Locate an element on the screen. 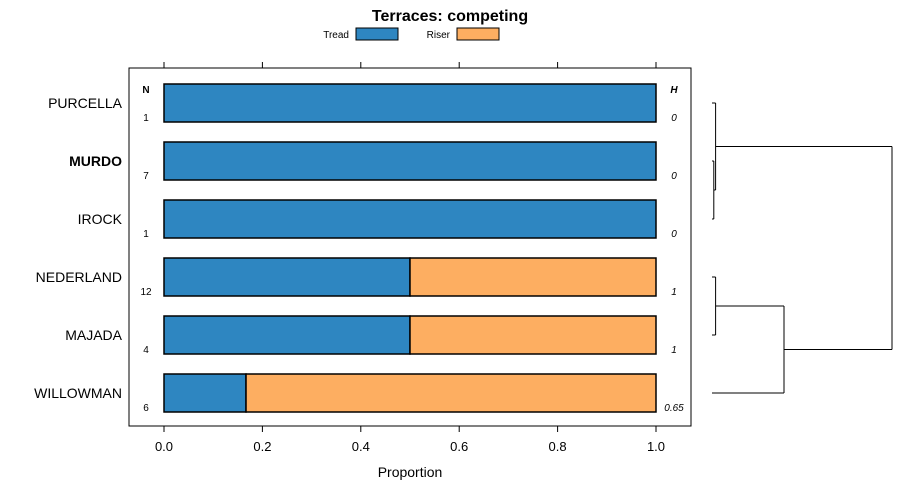  category-label-murdo: MURDO is located at coordinates (95, 161).